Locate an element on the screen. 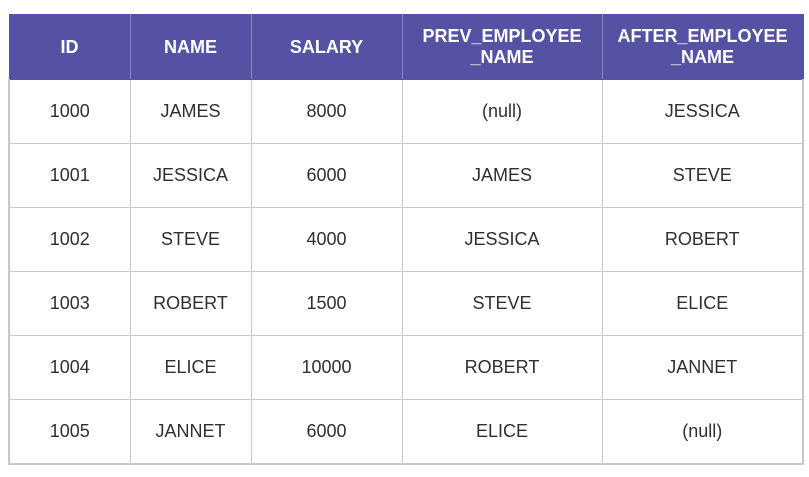 The height and width of the screenshot is (477, 809). table-row: 1003 ROBERT 1500 STEVE ELICE is located at coordinates (406, 303).